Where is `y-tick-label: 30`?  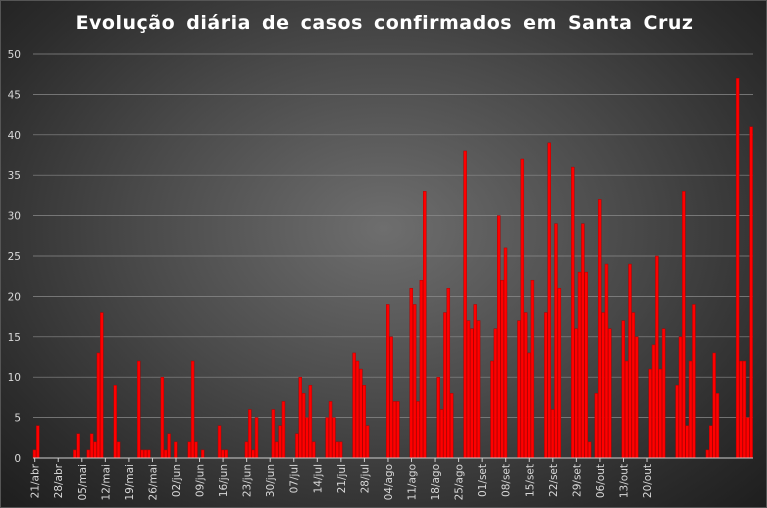
y-tick-label: 30 is located at coordinates (14, 217).